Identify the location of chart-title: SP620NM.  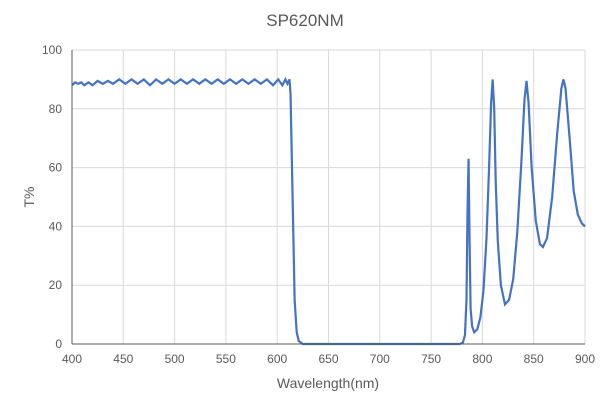
(304, 20).